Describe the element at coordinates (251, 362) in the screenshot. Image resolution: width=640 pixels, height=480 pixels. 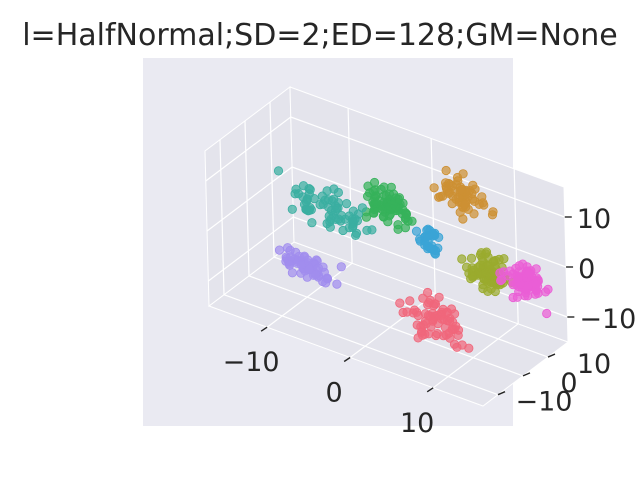
I see `x-tick-label: −10` at that location.